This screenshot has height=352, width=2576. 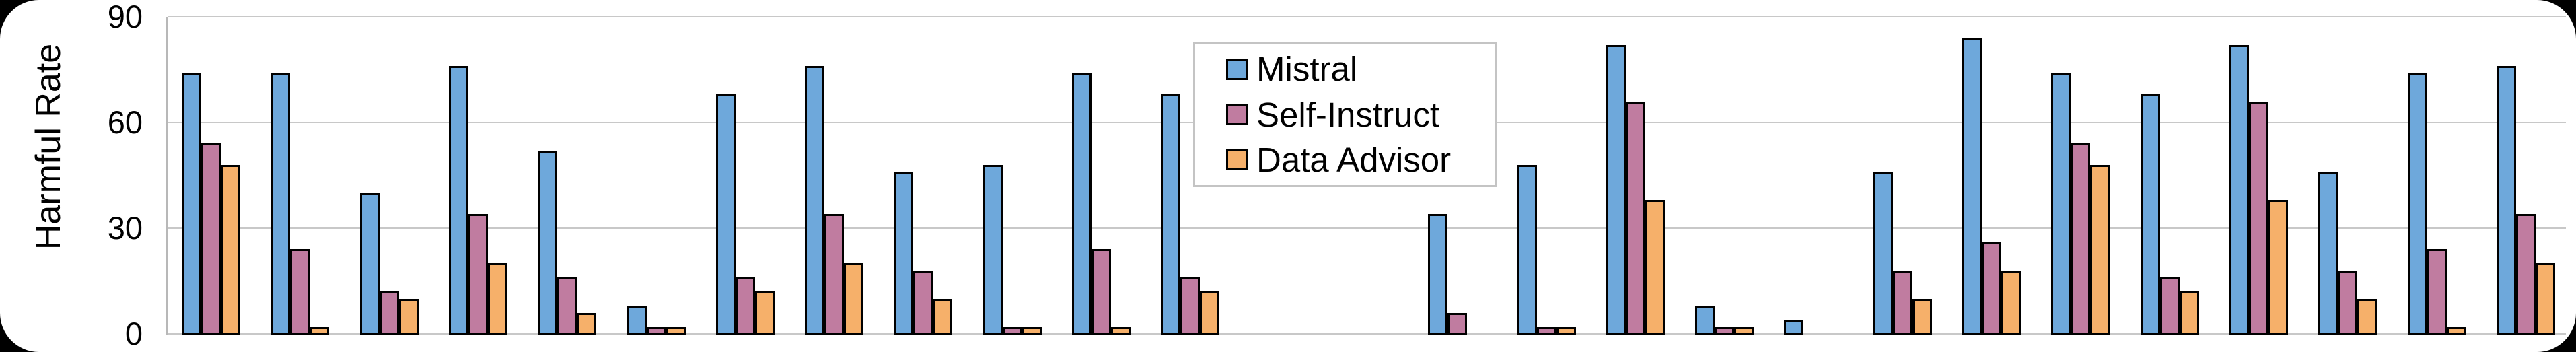 I want to click on y-axis-spine, so click(x=167, y=176).